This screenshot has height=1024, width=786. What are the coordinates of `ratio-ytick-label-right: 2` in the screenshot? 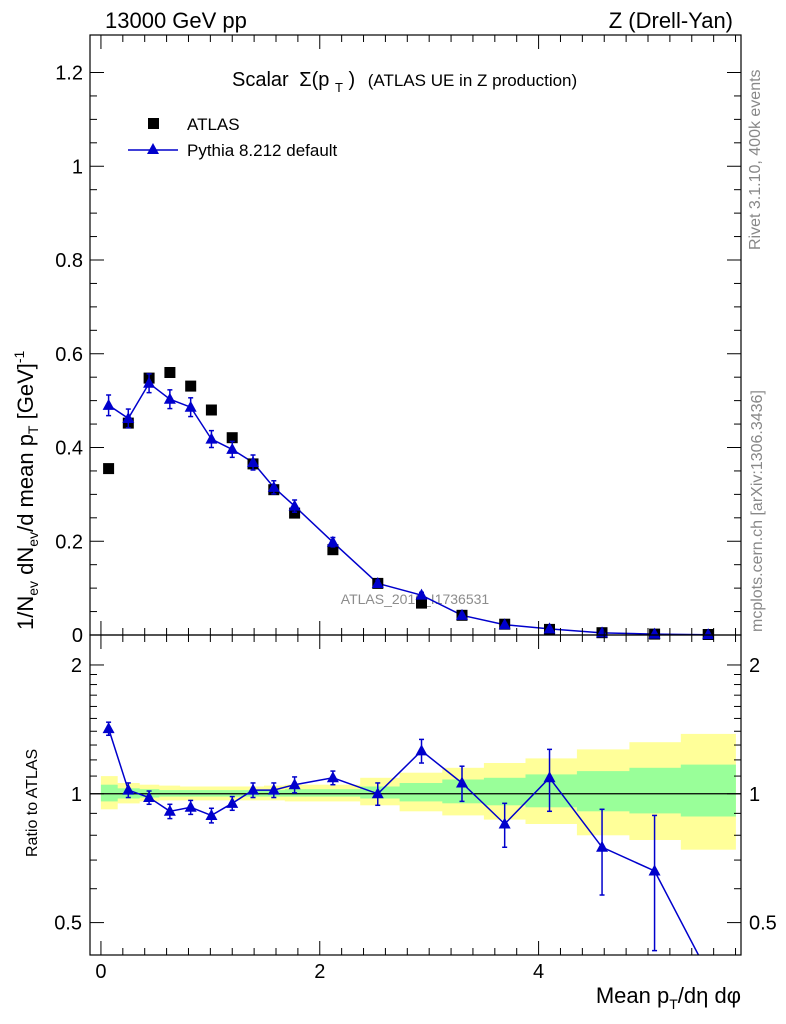 It's located at (754, 666).